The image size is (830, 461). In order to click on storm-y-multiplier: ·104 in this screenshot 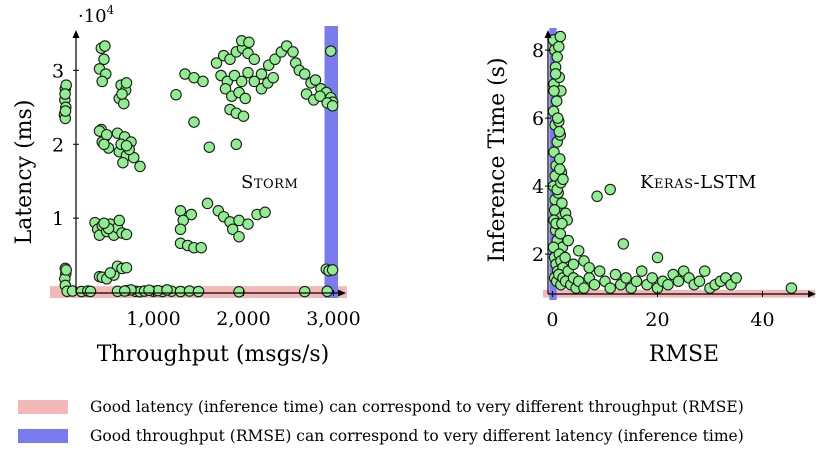, I will do `click(96, 15)`.